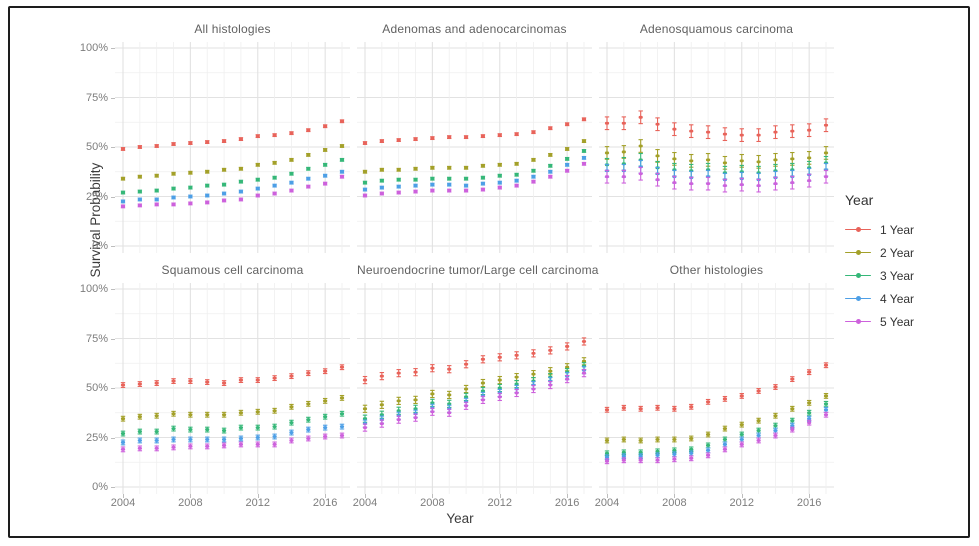 The image size is (979, 546). What do you see at coordinates (474, 147) in the screenshot?
I see `facet-panel-adenomas-adenocarcinomas` at bounding box center [474, 147].